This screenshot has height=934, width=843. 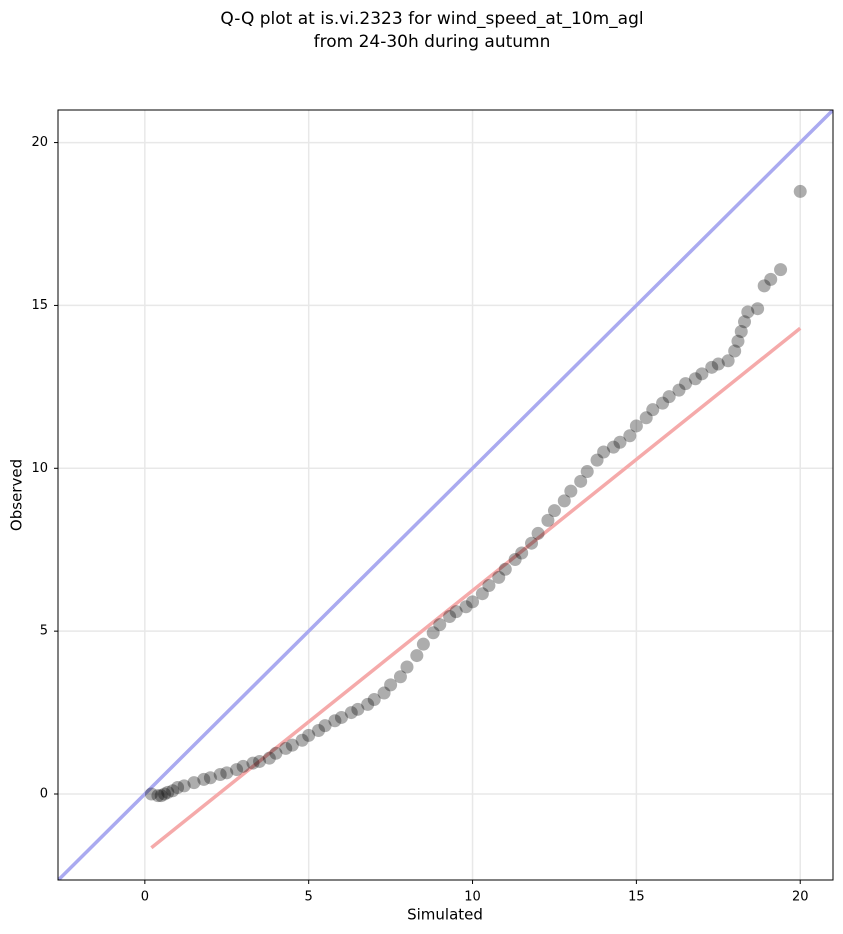 I want to click on y-axis-label: Observed, so click(x=17, y=495).